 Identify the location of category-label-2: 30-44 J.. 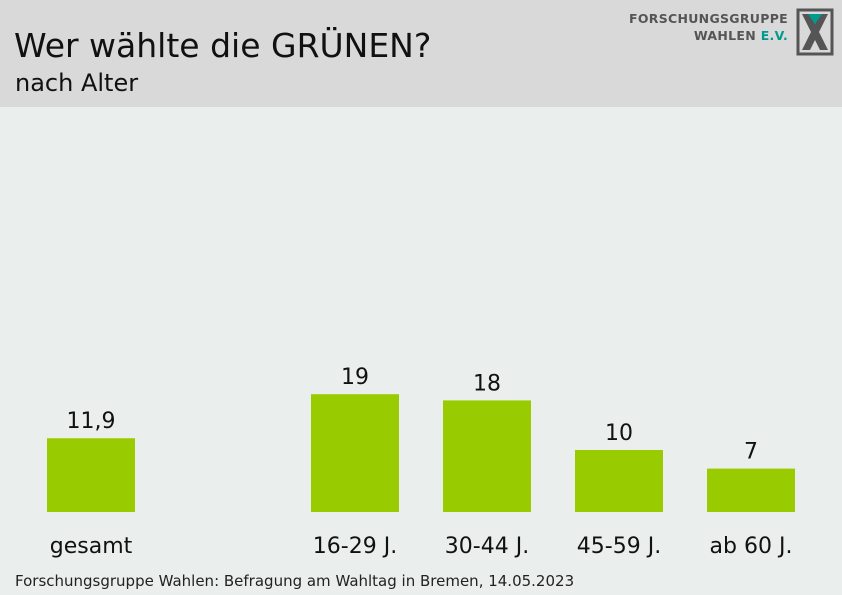
(487, 546).